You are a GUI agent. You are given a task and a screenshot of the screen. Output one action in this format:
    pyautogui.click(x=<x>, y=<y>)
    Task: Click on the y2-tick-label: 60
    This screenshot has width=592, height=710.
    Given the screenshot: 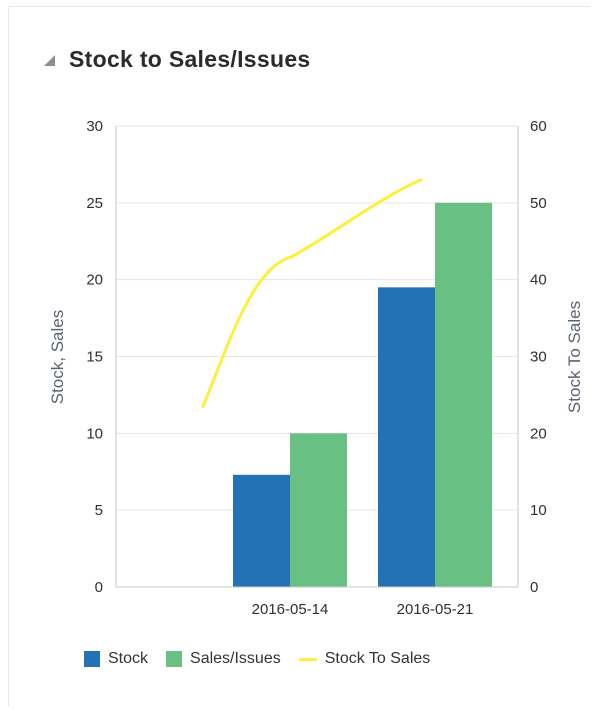 What is the action you would take?
    pyautogui.click(x=538, y=126)
    